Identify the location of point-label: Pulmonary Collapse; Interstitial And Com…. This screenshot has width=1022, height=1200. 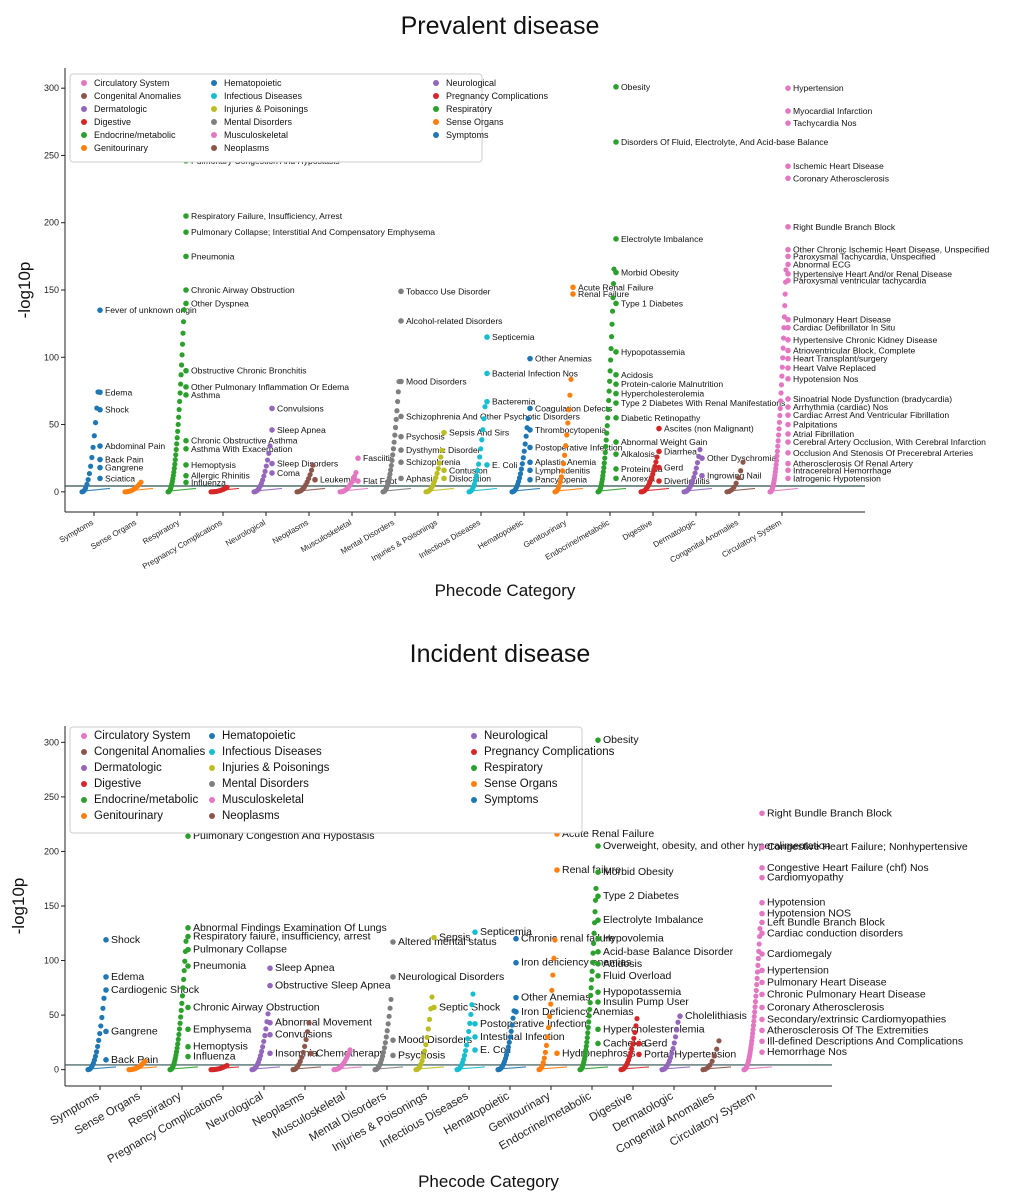
(313, 232).